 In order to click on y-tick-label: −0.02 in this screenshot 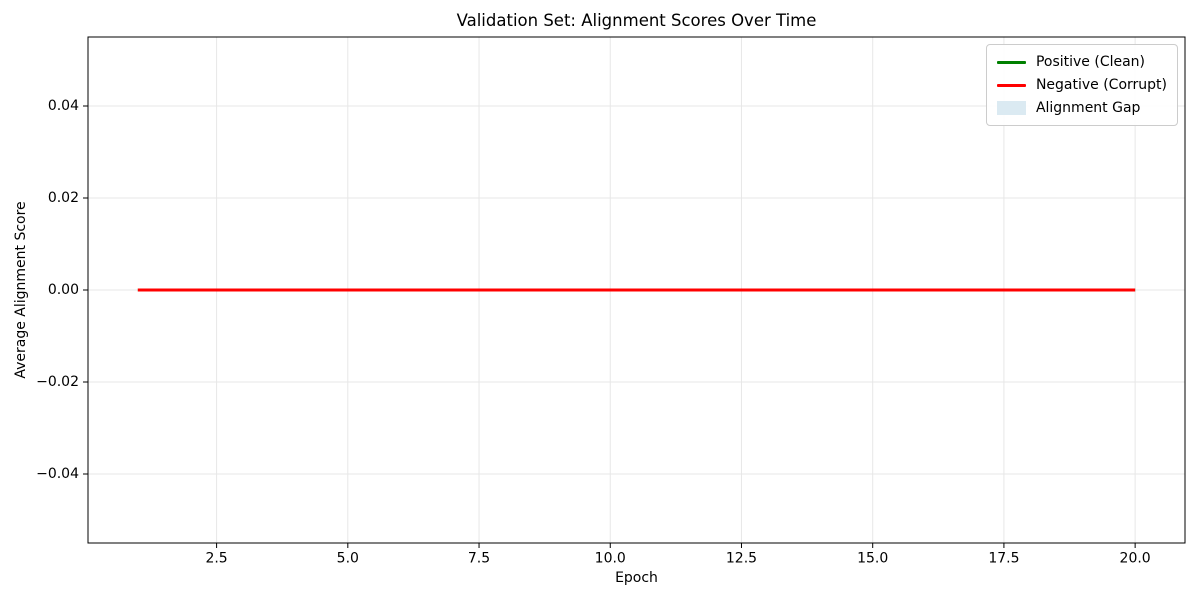, I will do `click(57, 382)`.